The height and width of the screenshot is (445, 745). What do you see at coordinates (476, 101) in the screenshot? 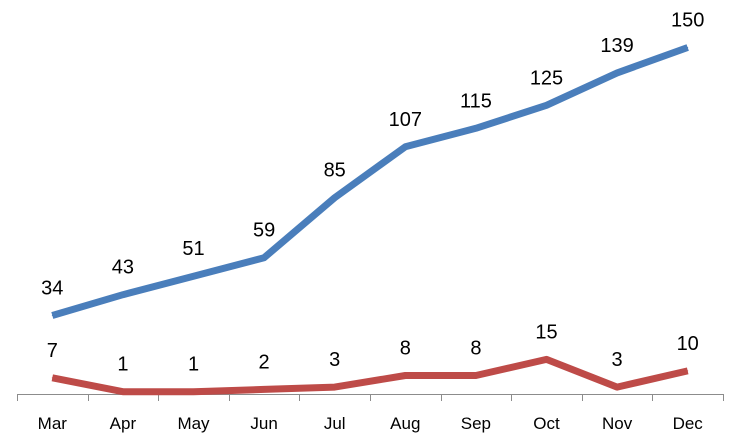
I see `series-1-data-label: 115` at bounding box center [476, 101].